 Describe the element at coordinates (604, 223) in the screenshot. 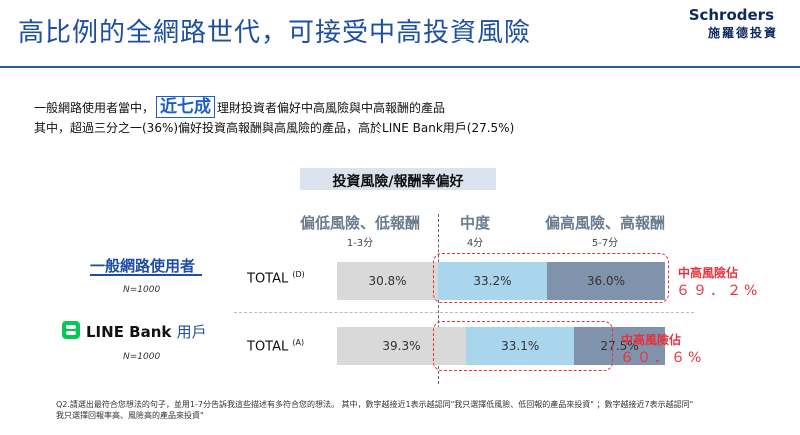

I see `category-high-label: 偏高風險、高報酬` at that location.